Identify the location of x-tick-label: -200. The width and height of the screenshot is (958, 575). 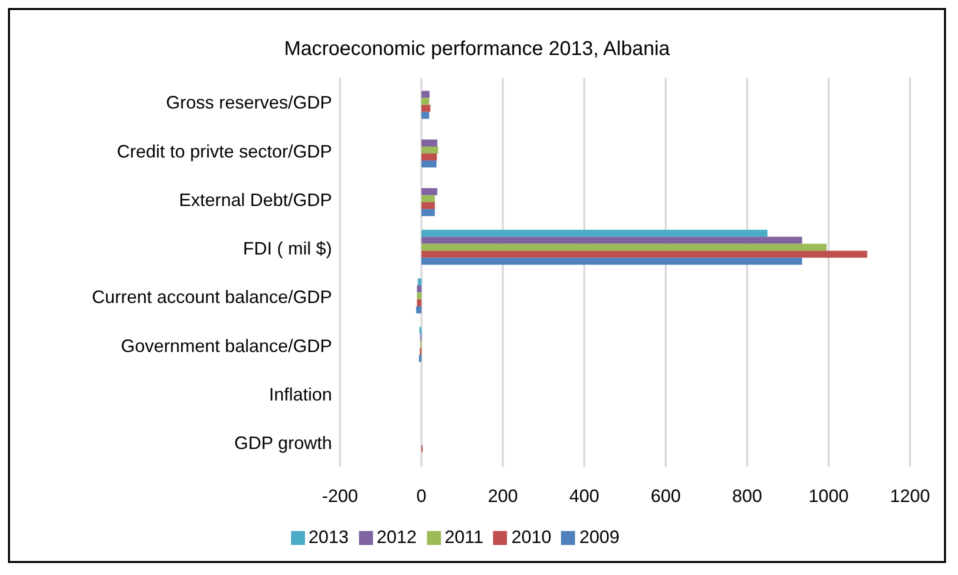
(340, 496).